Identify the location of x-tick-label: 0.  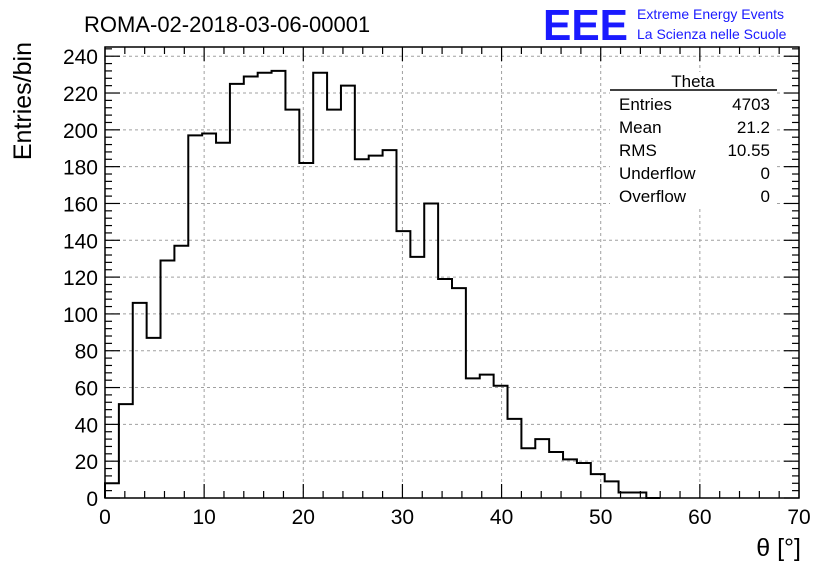
(105, 517).